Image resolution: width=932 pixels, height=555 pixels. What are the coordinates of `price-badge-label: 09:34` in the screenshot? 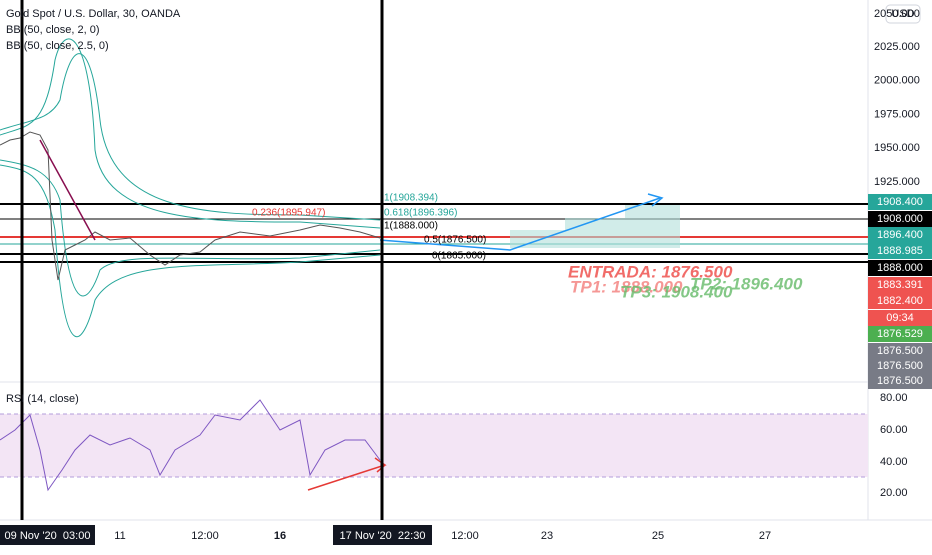 It's located at (900, 318).